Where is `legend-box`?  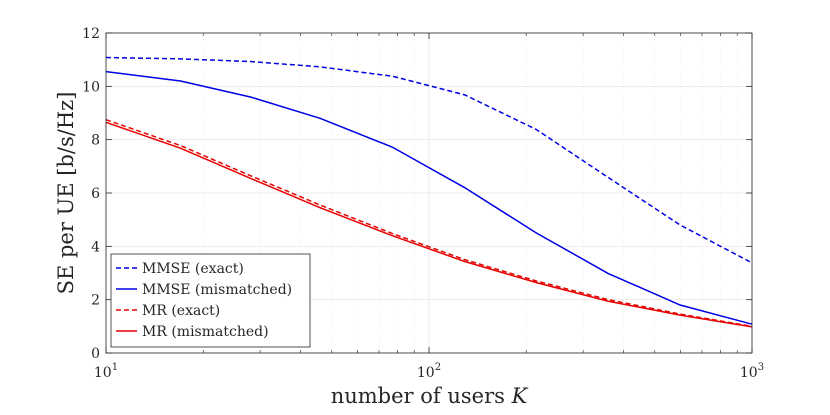
legend-box is located at coordinates (210, 300).